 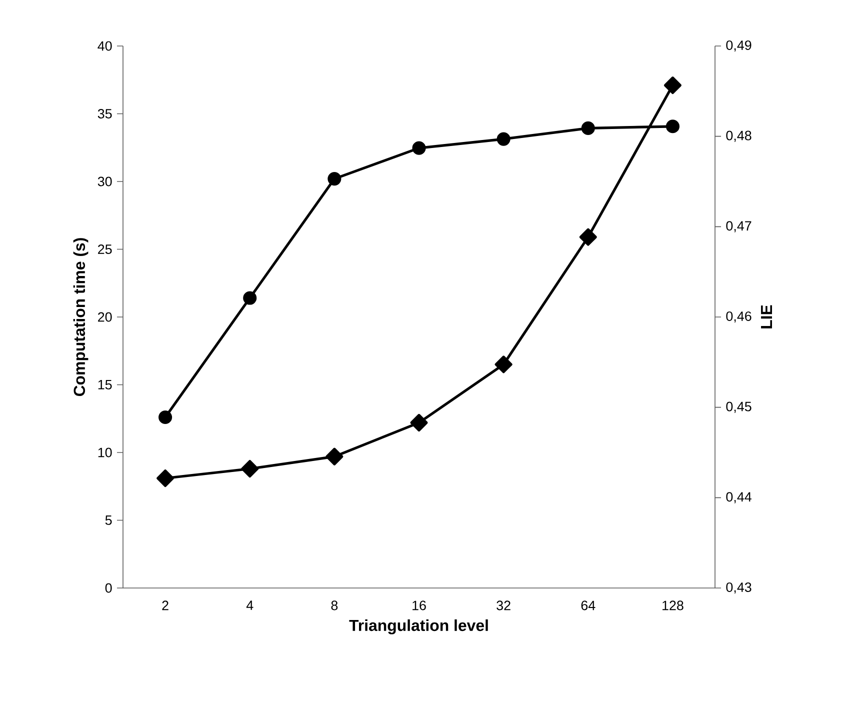 What do you see at coordinates (250, 605) in the screenshot?
I see `x-tick-label: 4` at bounding box center [250, 605].